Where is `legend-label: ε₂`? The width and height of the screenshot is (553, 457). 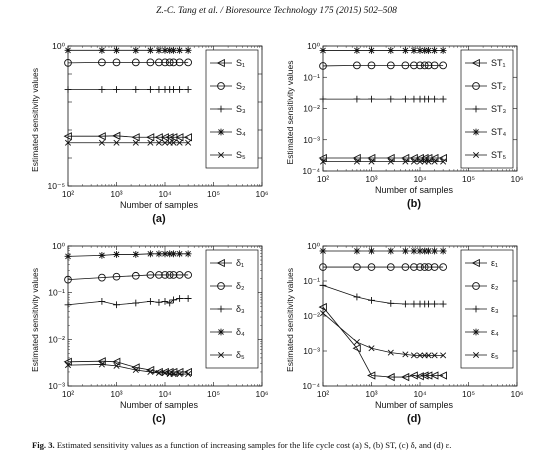
legend-label: ε₂ is located at coordinates (495, 286).